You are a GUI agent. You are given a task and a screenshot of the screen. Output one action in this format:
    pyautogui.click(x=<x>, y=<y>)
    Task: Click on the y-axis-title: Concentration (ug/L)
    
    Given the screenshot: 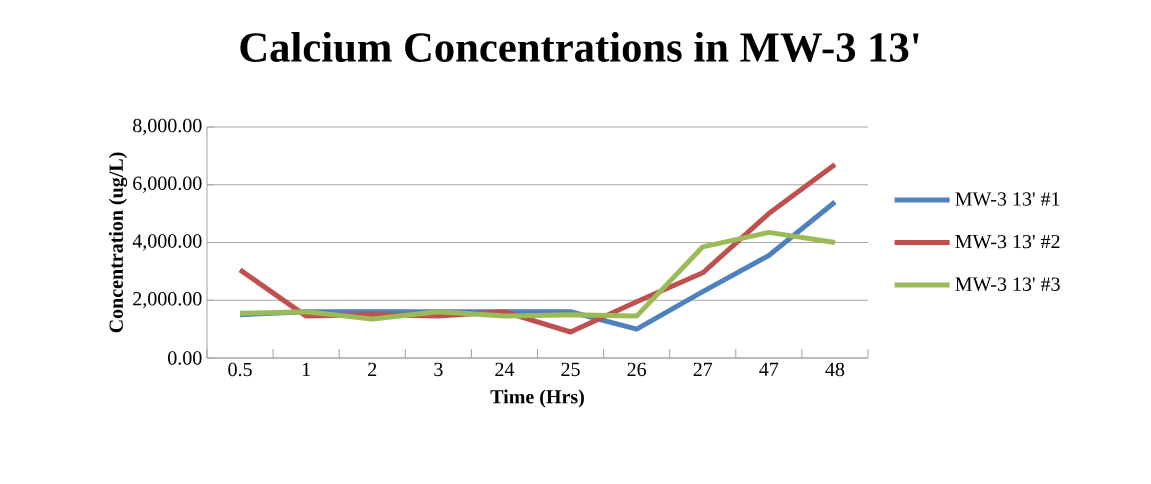 What is the action you would take?
    pyautogui.click(x=118, y=242)
    